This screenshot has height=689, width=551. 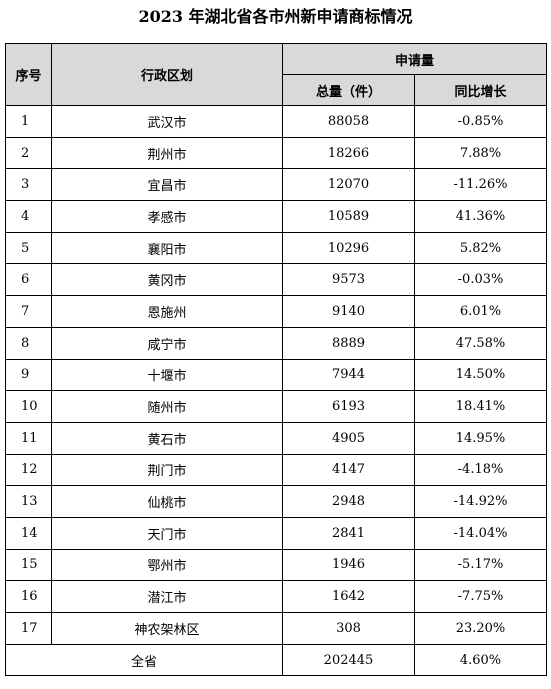 What do you see at coordinates (28, 74) in the screenshot?
I see `header-seq: 序号` at bounding box center [28, 74].